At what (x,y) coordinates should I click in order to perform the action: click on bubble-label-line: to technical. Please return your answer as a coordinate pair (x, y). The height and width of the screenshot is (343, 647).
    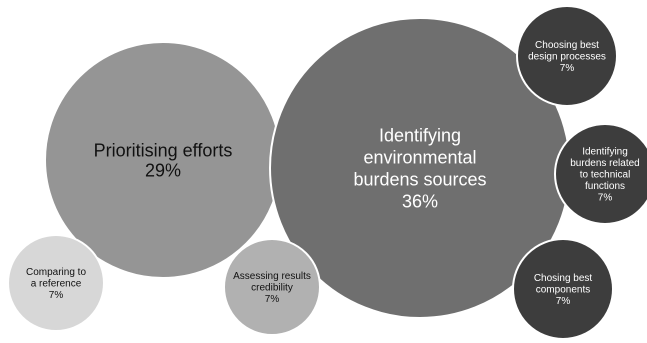
    Looking at the image, I should click on (605, 175).